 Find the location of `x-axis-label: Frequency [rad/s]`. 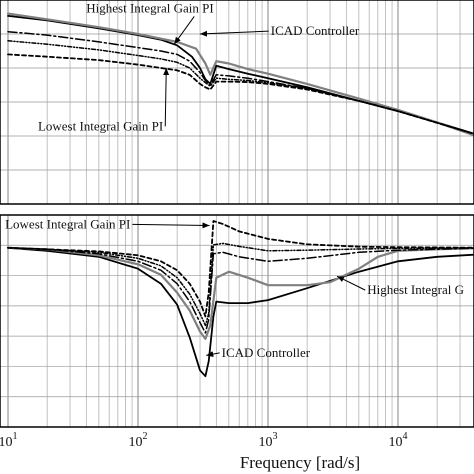

x-axis-label: Frequency [rad/s] is located at coordinates (300, 462).